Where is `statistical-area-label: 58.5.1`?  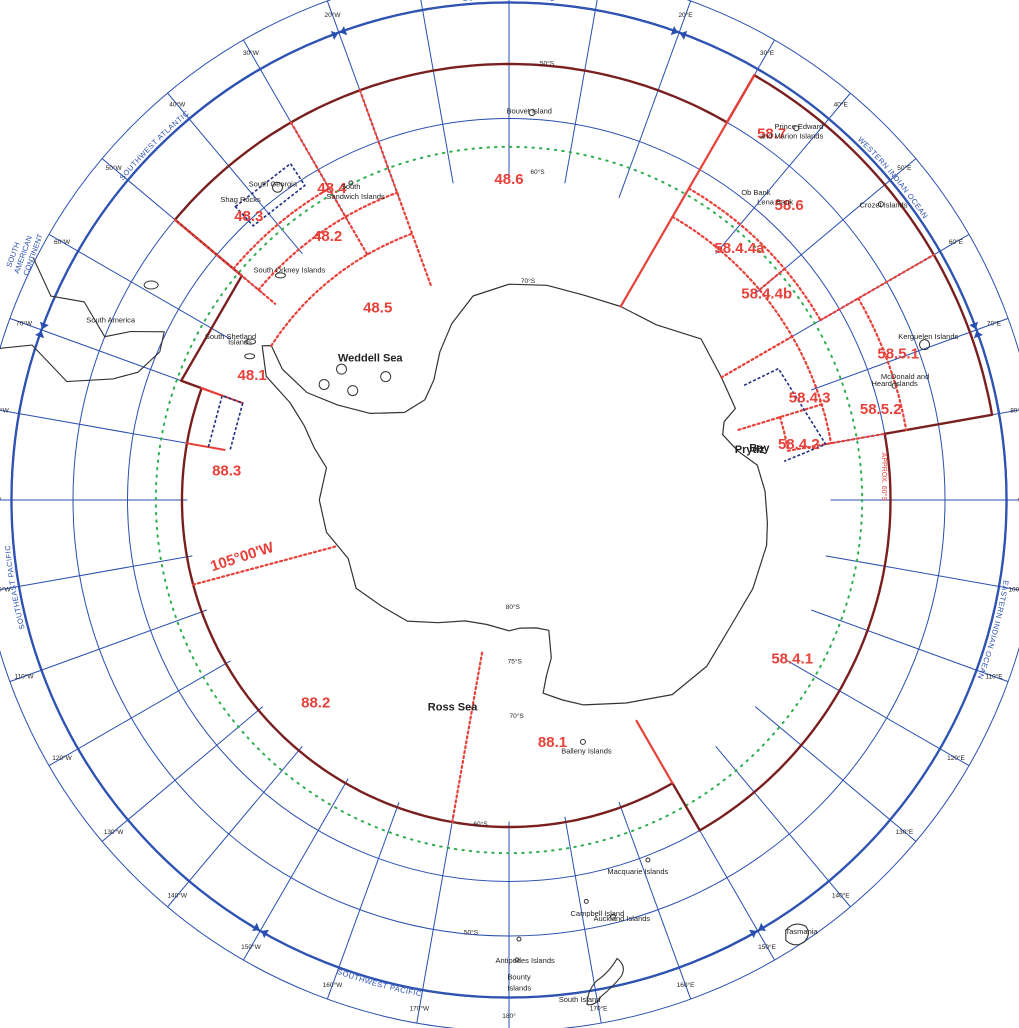
statistical-area-label: 58.5.1 is located at coordinates (898, 353).